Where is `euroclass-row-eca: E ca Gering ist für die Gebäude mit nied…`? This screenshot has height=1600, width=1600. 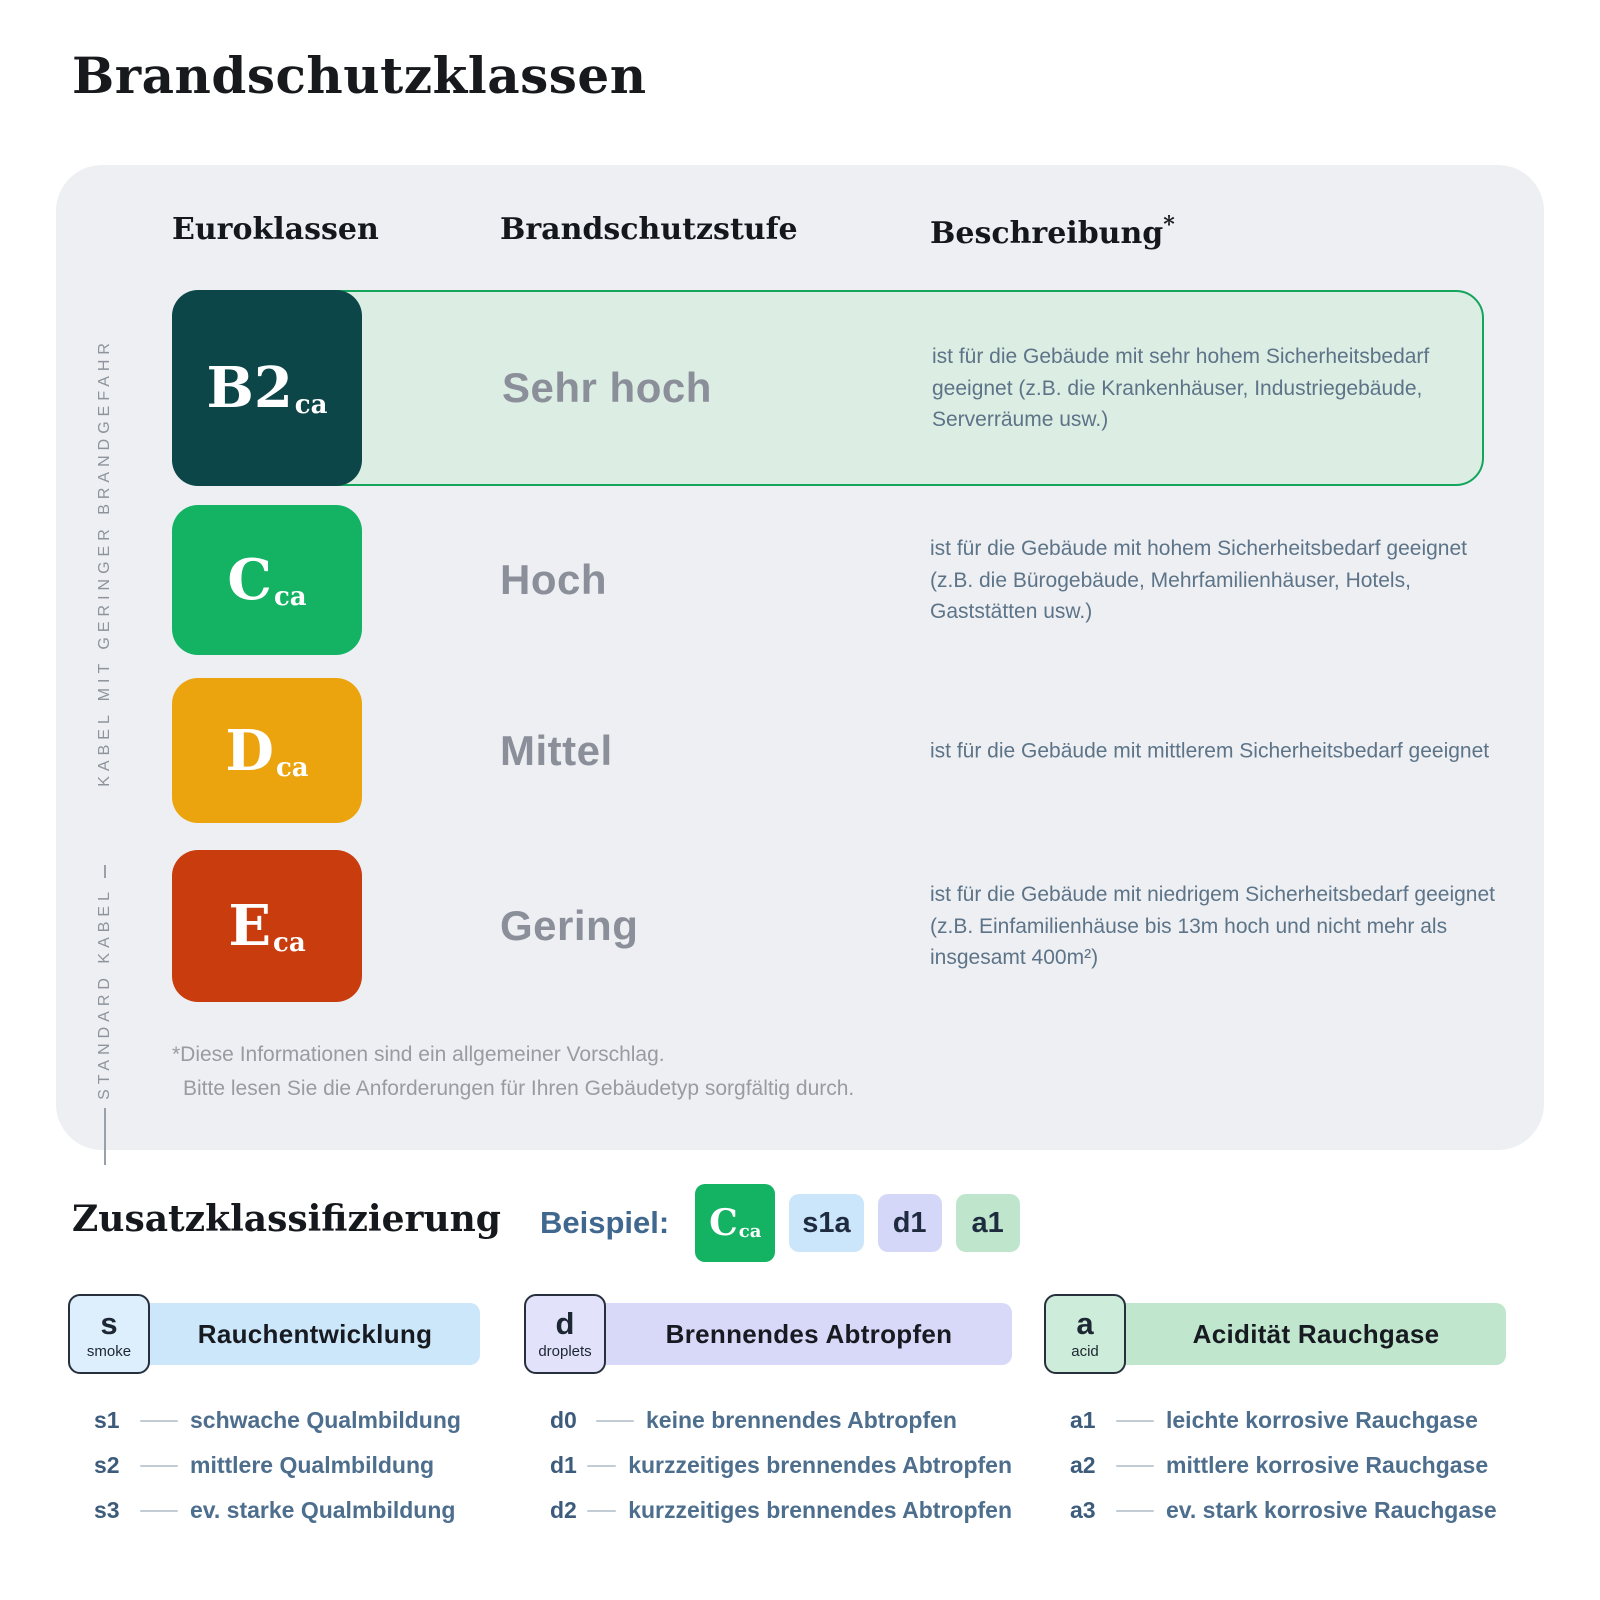 euroclass-row-eca: E ca Gering ist für die Gebäude mit nied… is located at coordinates (833, 926).